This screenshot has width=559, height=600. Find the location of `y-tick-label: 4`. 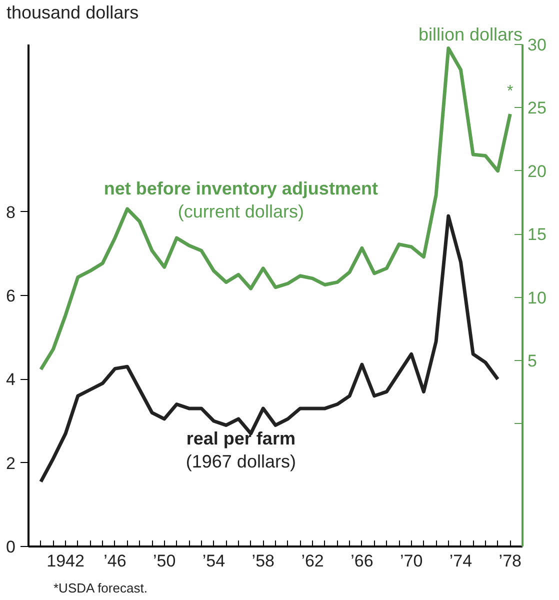

y-tick-label: 4 is located at coordinates (11, 380).